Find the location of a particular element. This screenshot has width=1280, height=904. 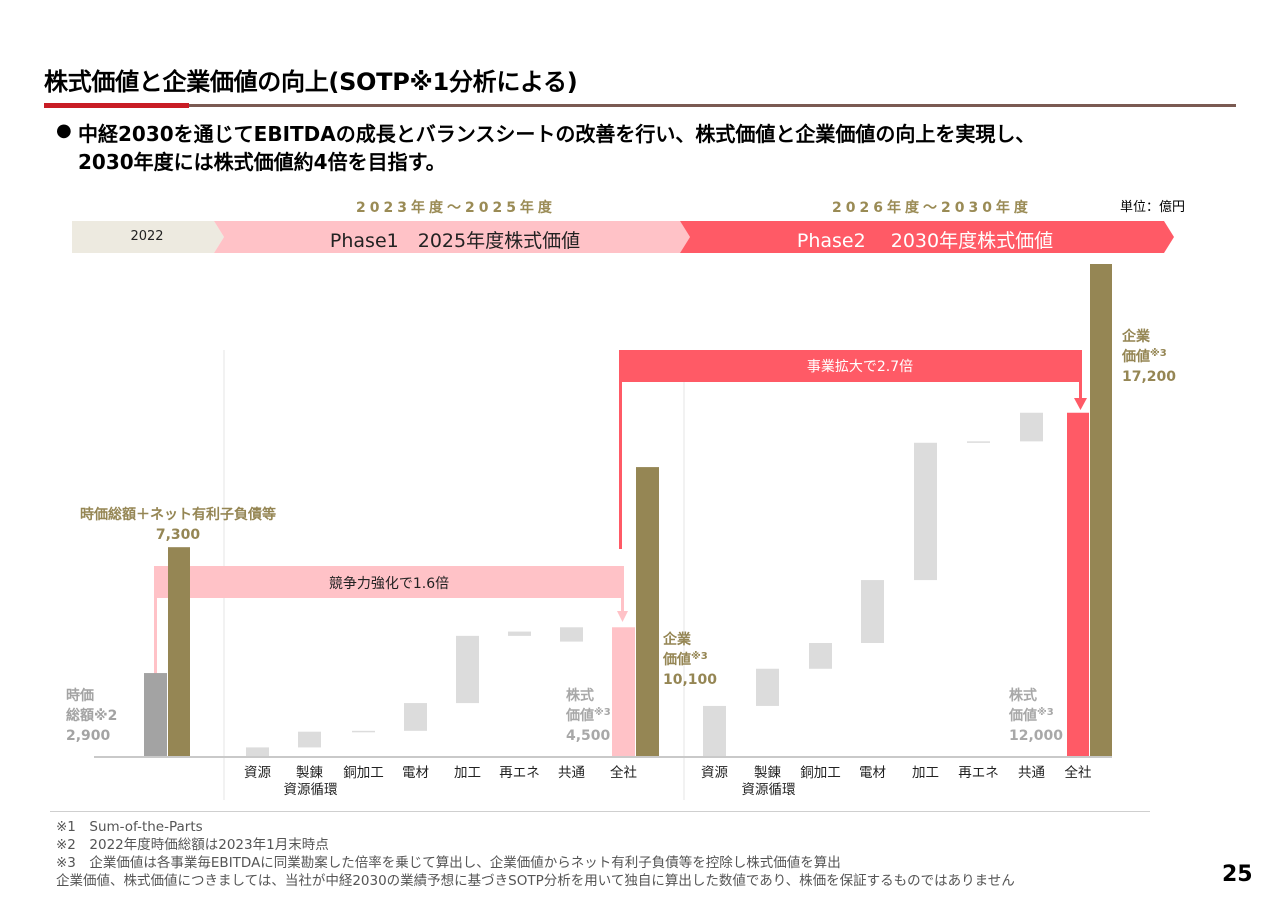

value-label-ev-2025-0: 企業 is located at coordinates (677, 639).